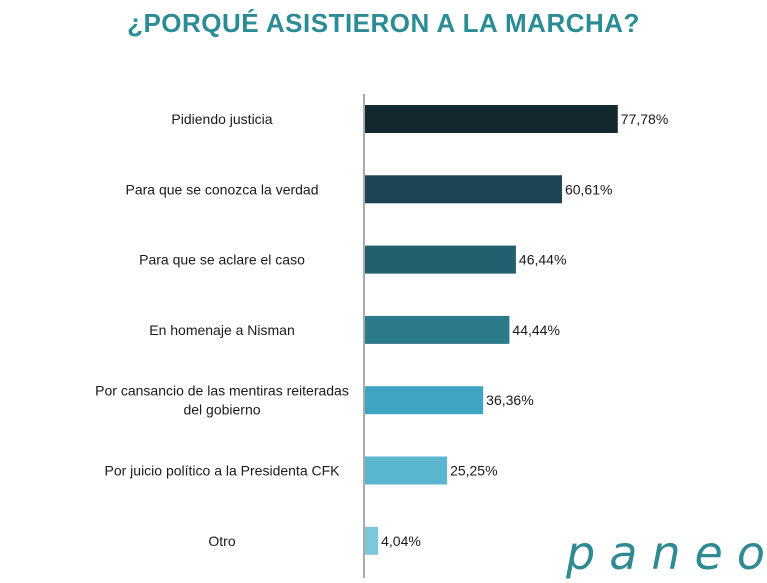 The width and height of the screenshot is (767, 583). What do you see at coordinates (666, 553) in the screenshot?
I see `paneo-logo: paneo` at bounding box center [666, 553].